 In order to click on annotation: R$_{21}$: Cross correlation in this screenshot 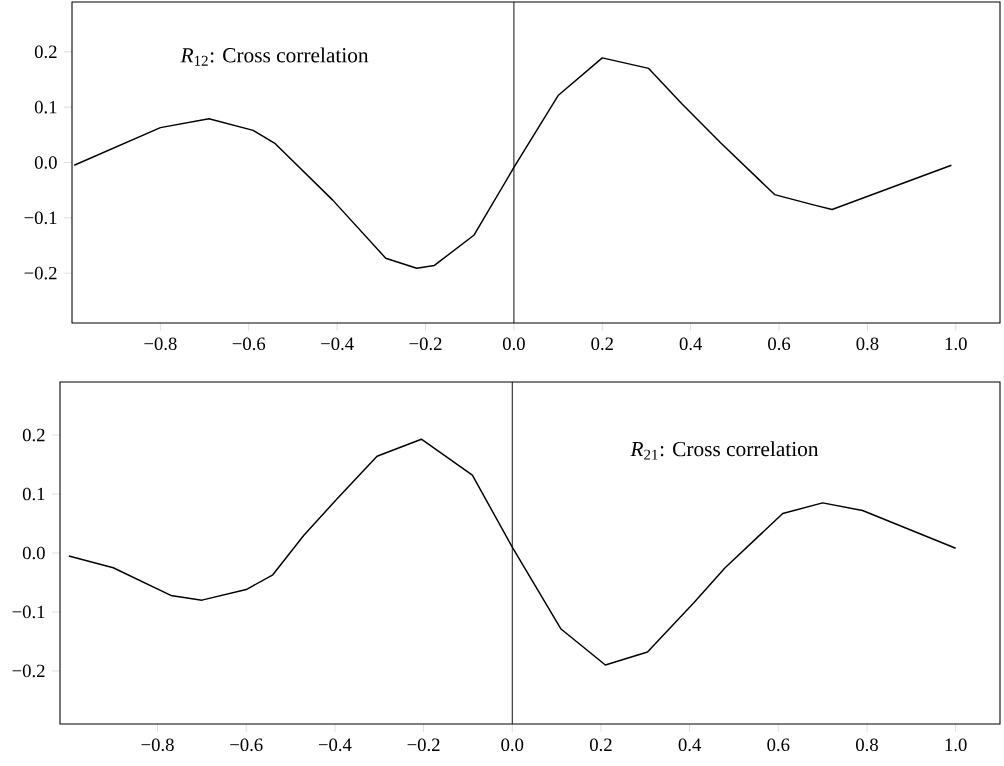, I will do `click(724, 450)`.